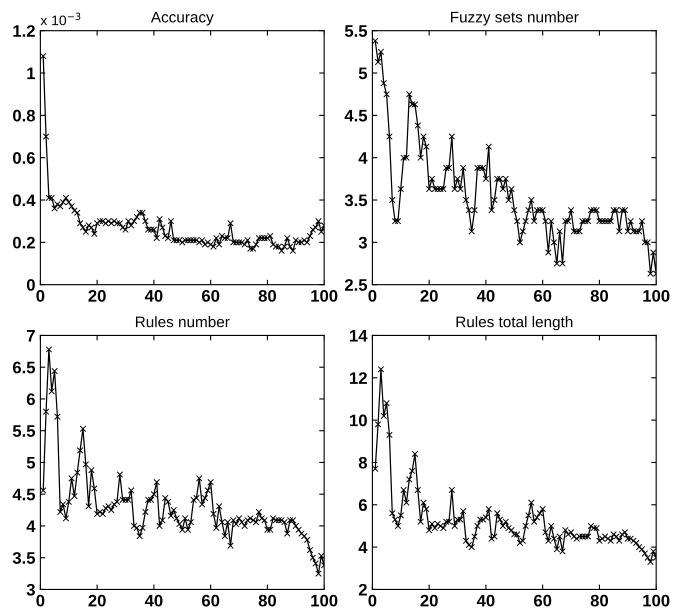 The image size is (673, 614). Describe the element at coordinates (358, 378) in the screenshot. I see `y-tick-label: 12` at that location.